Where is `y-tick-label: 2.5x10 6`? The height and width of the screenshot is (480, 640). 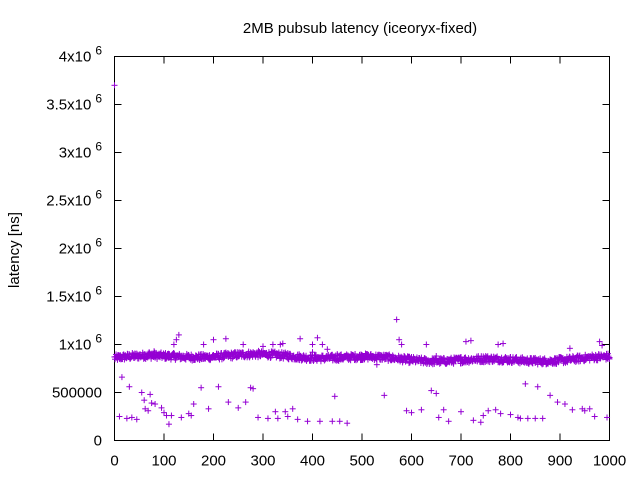 y-tick-label: 2.5x10 6 is located at coordinates (74, 199).